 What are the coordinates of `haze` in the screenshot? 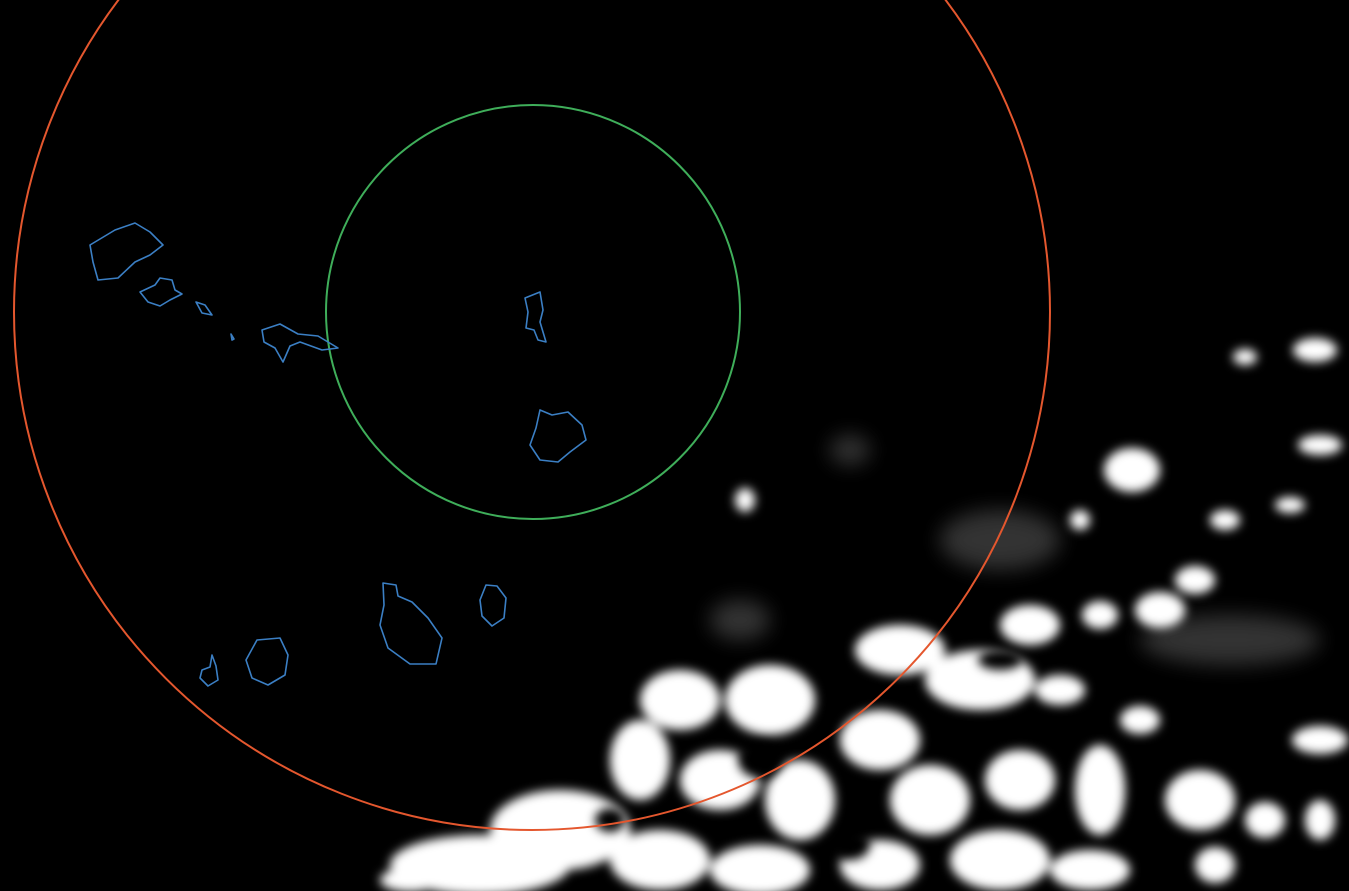 It's located at (1015, 550).